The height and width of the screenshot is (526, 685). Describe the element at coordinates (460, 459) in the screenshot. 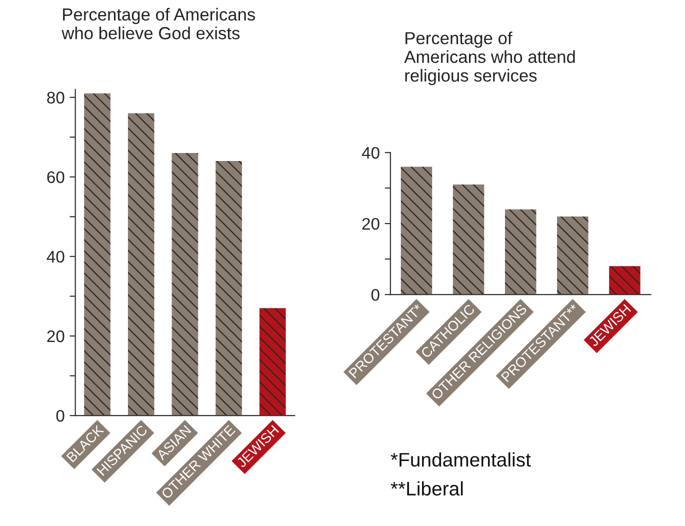

I see `text: *Fundamentalist` at that location.